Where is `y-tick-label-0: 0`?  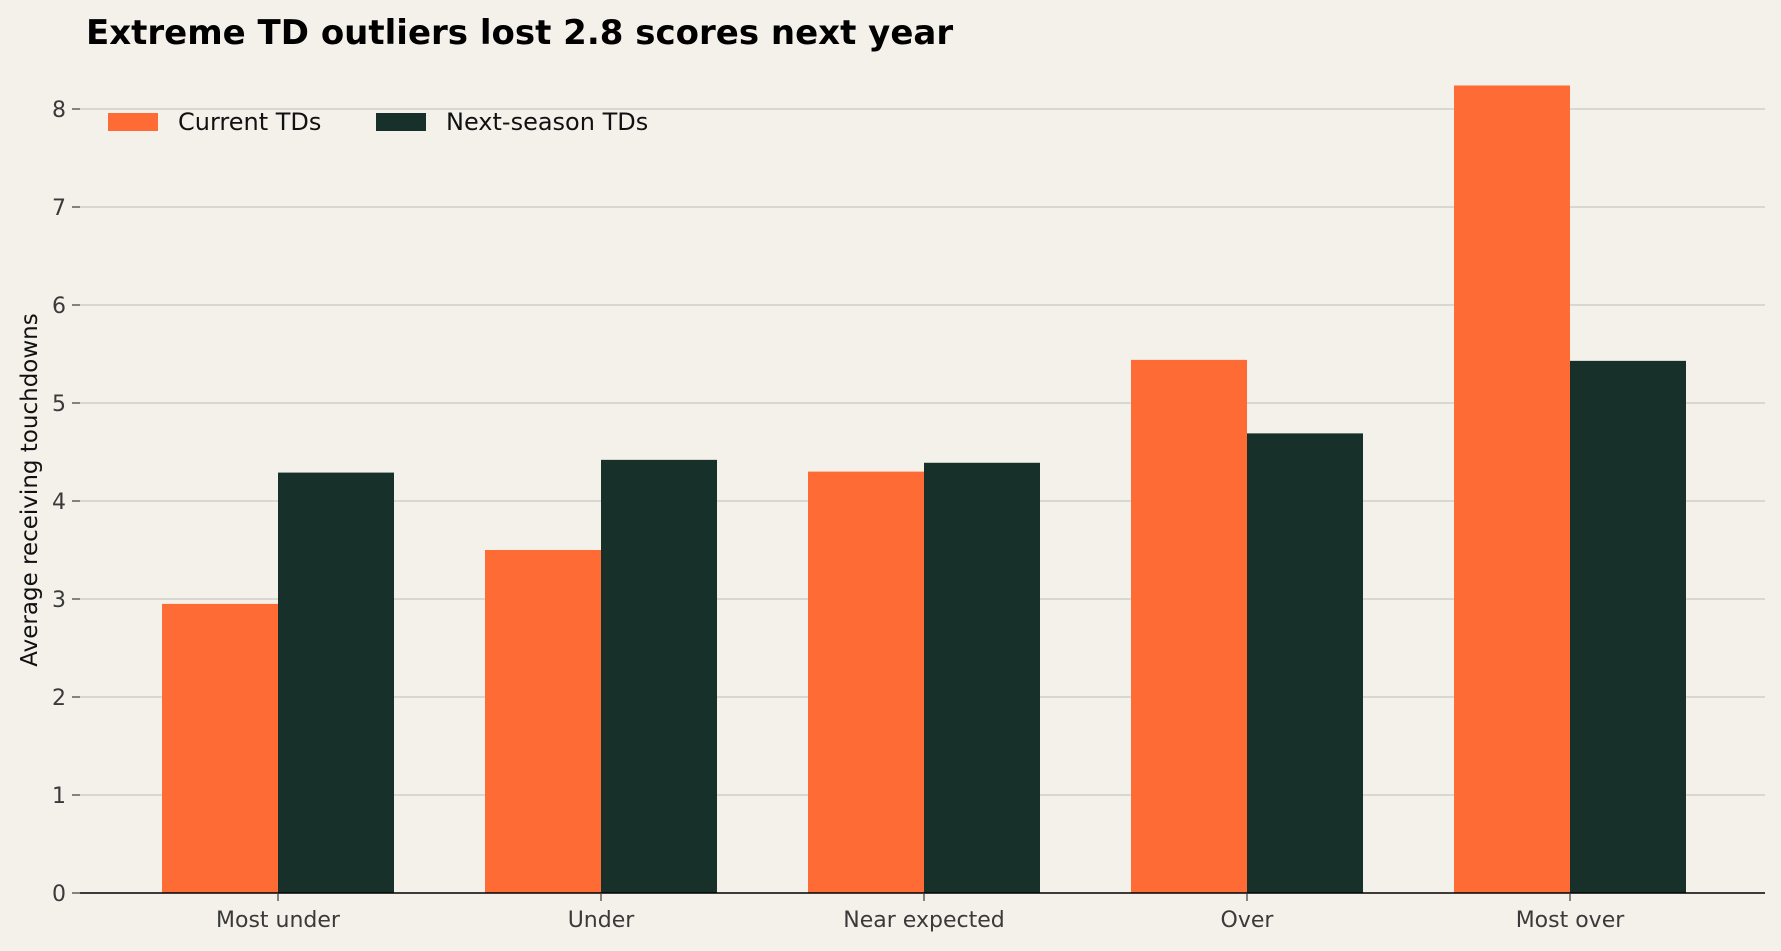 y-tick-label-0: 0 is located at coordinates (59, 894).